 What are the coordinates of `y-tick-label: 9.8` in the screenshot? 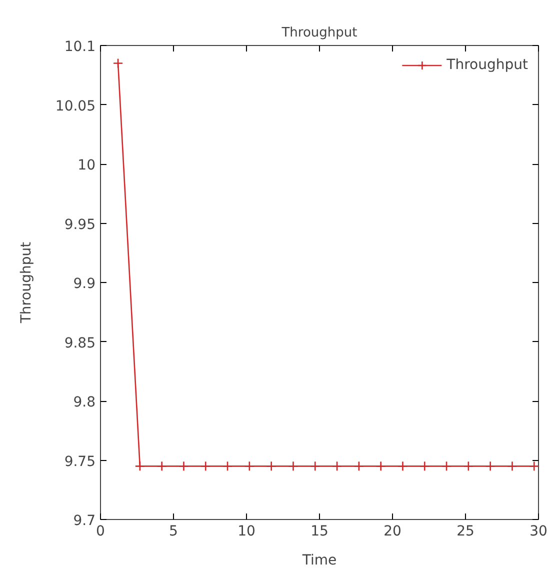 It's located at (84, 402).